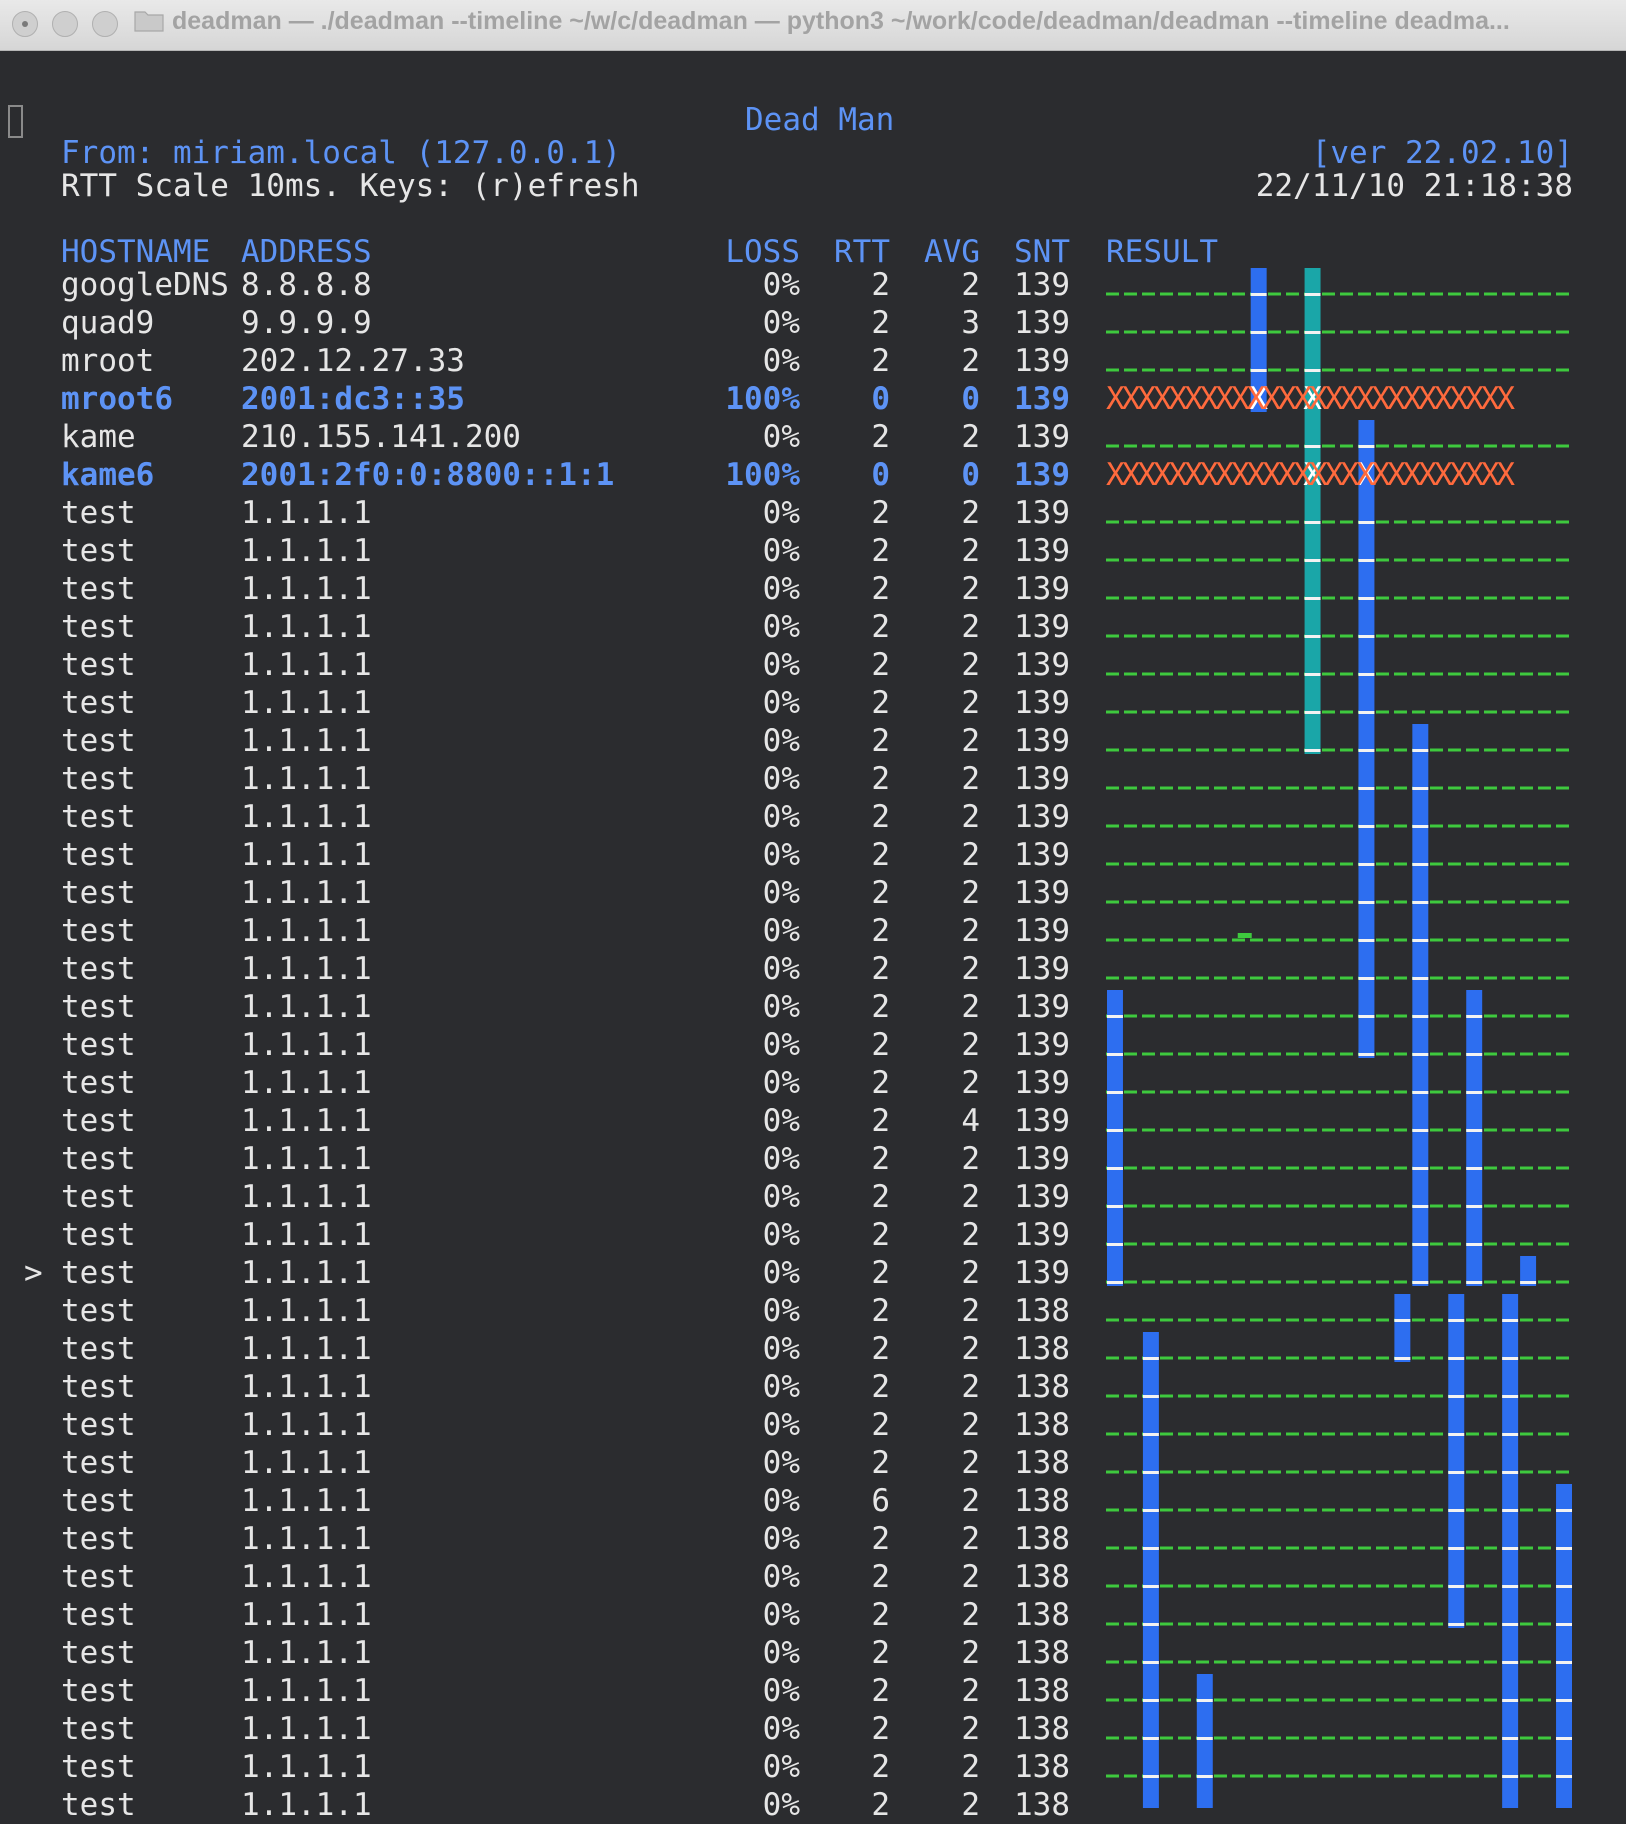 The height and width of the screenshot is (1824, 1626). Describe the element at coordinates (105, 24) in the screenshot. I see `zoom-window-button` at that location.